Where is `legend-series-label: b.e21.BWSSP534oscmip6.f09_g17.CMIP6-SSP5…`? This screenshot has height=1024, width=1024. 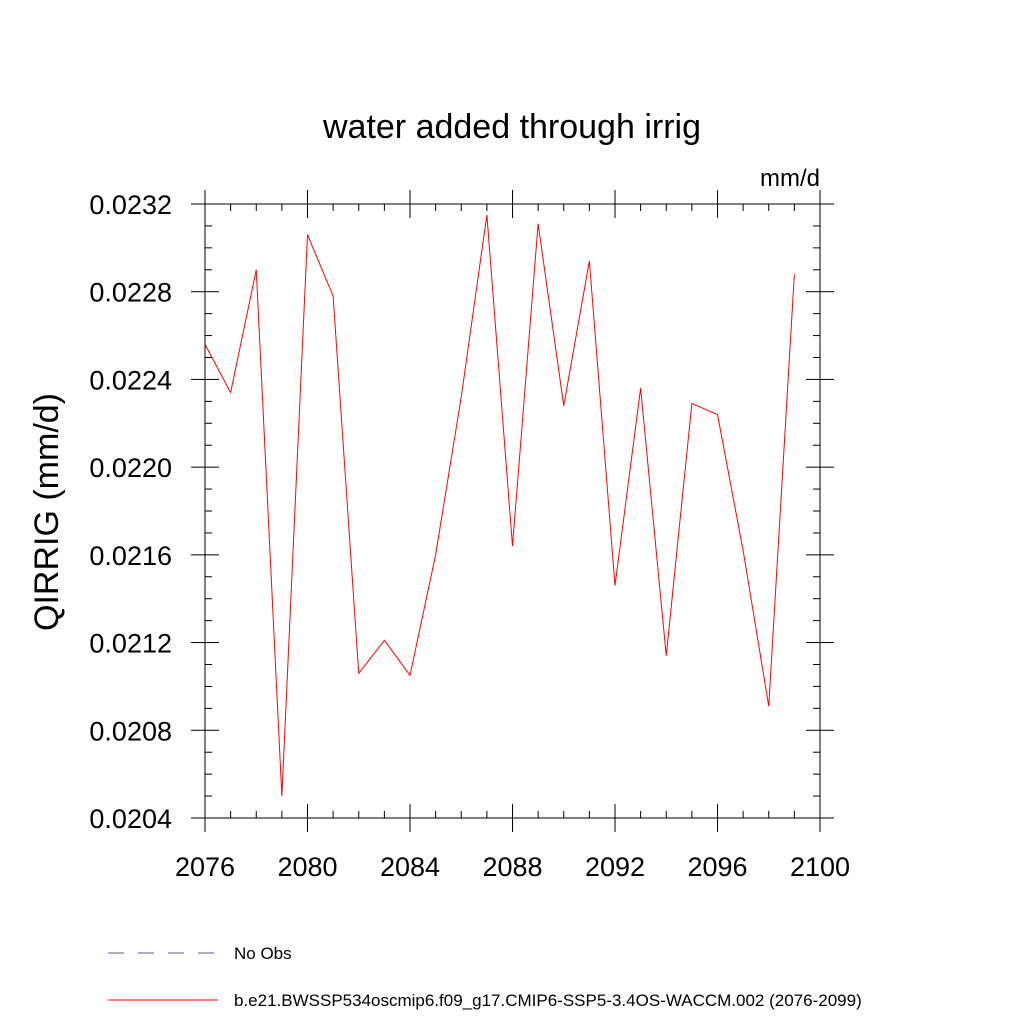 legend-series-label: b.e21.BWSSP534oscmip6.f09_g17.CMIP6-SSP5… is located at coordinates (548, 1000).